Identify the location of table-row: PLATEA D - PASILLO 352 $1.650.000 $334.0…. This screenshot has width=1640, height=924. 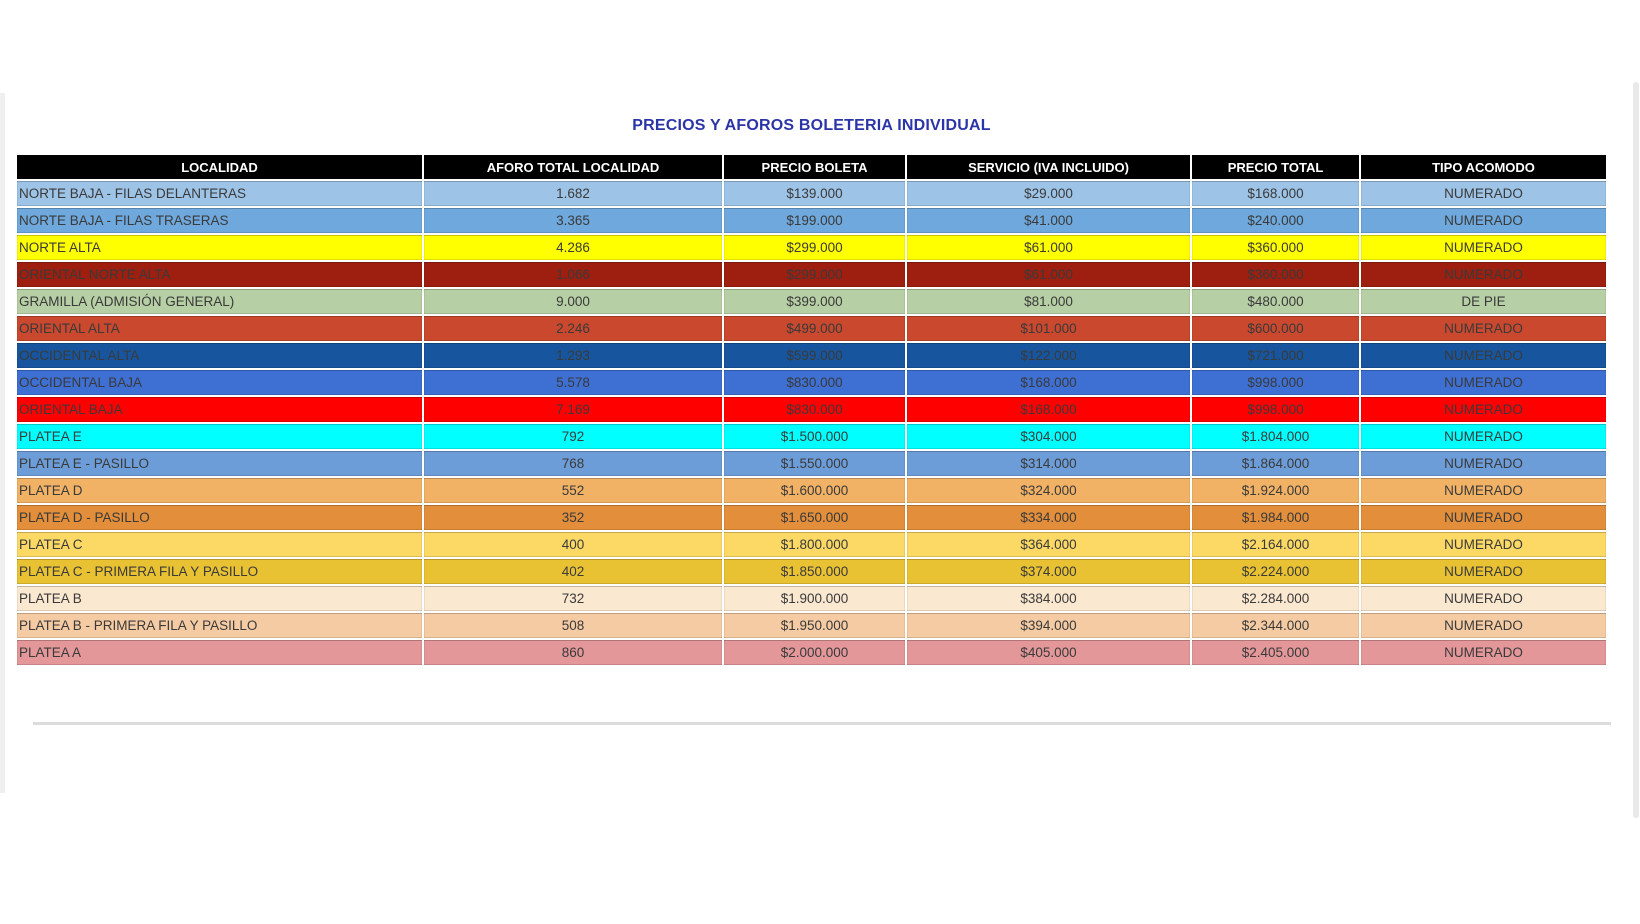
(811, 517).